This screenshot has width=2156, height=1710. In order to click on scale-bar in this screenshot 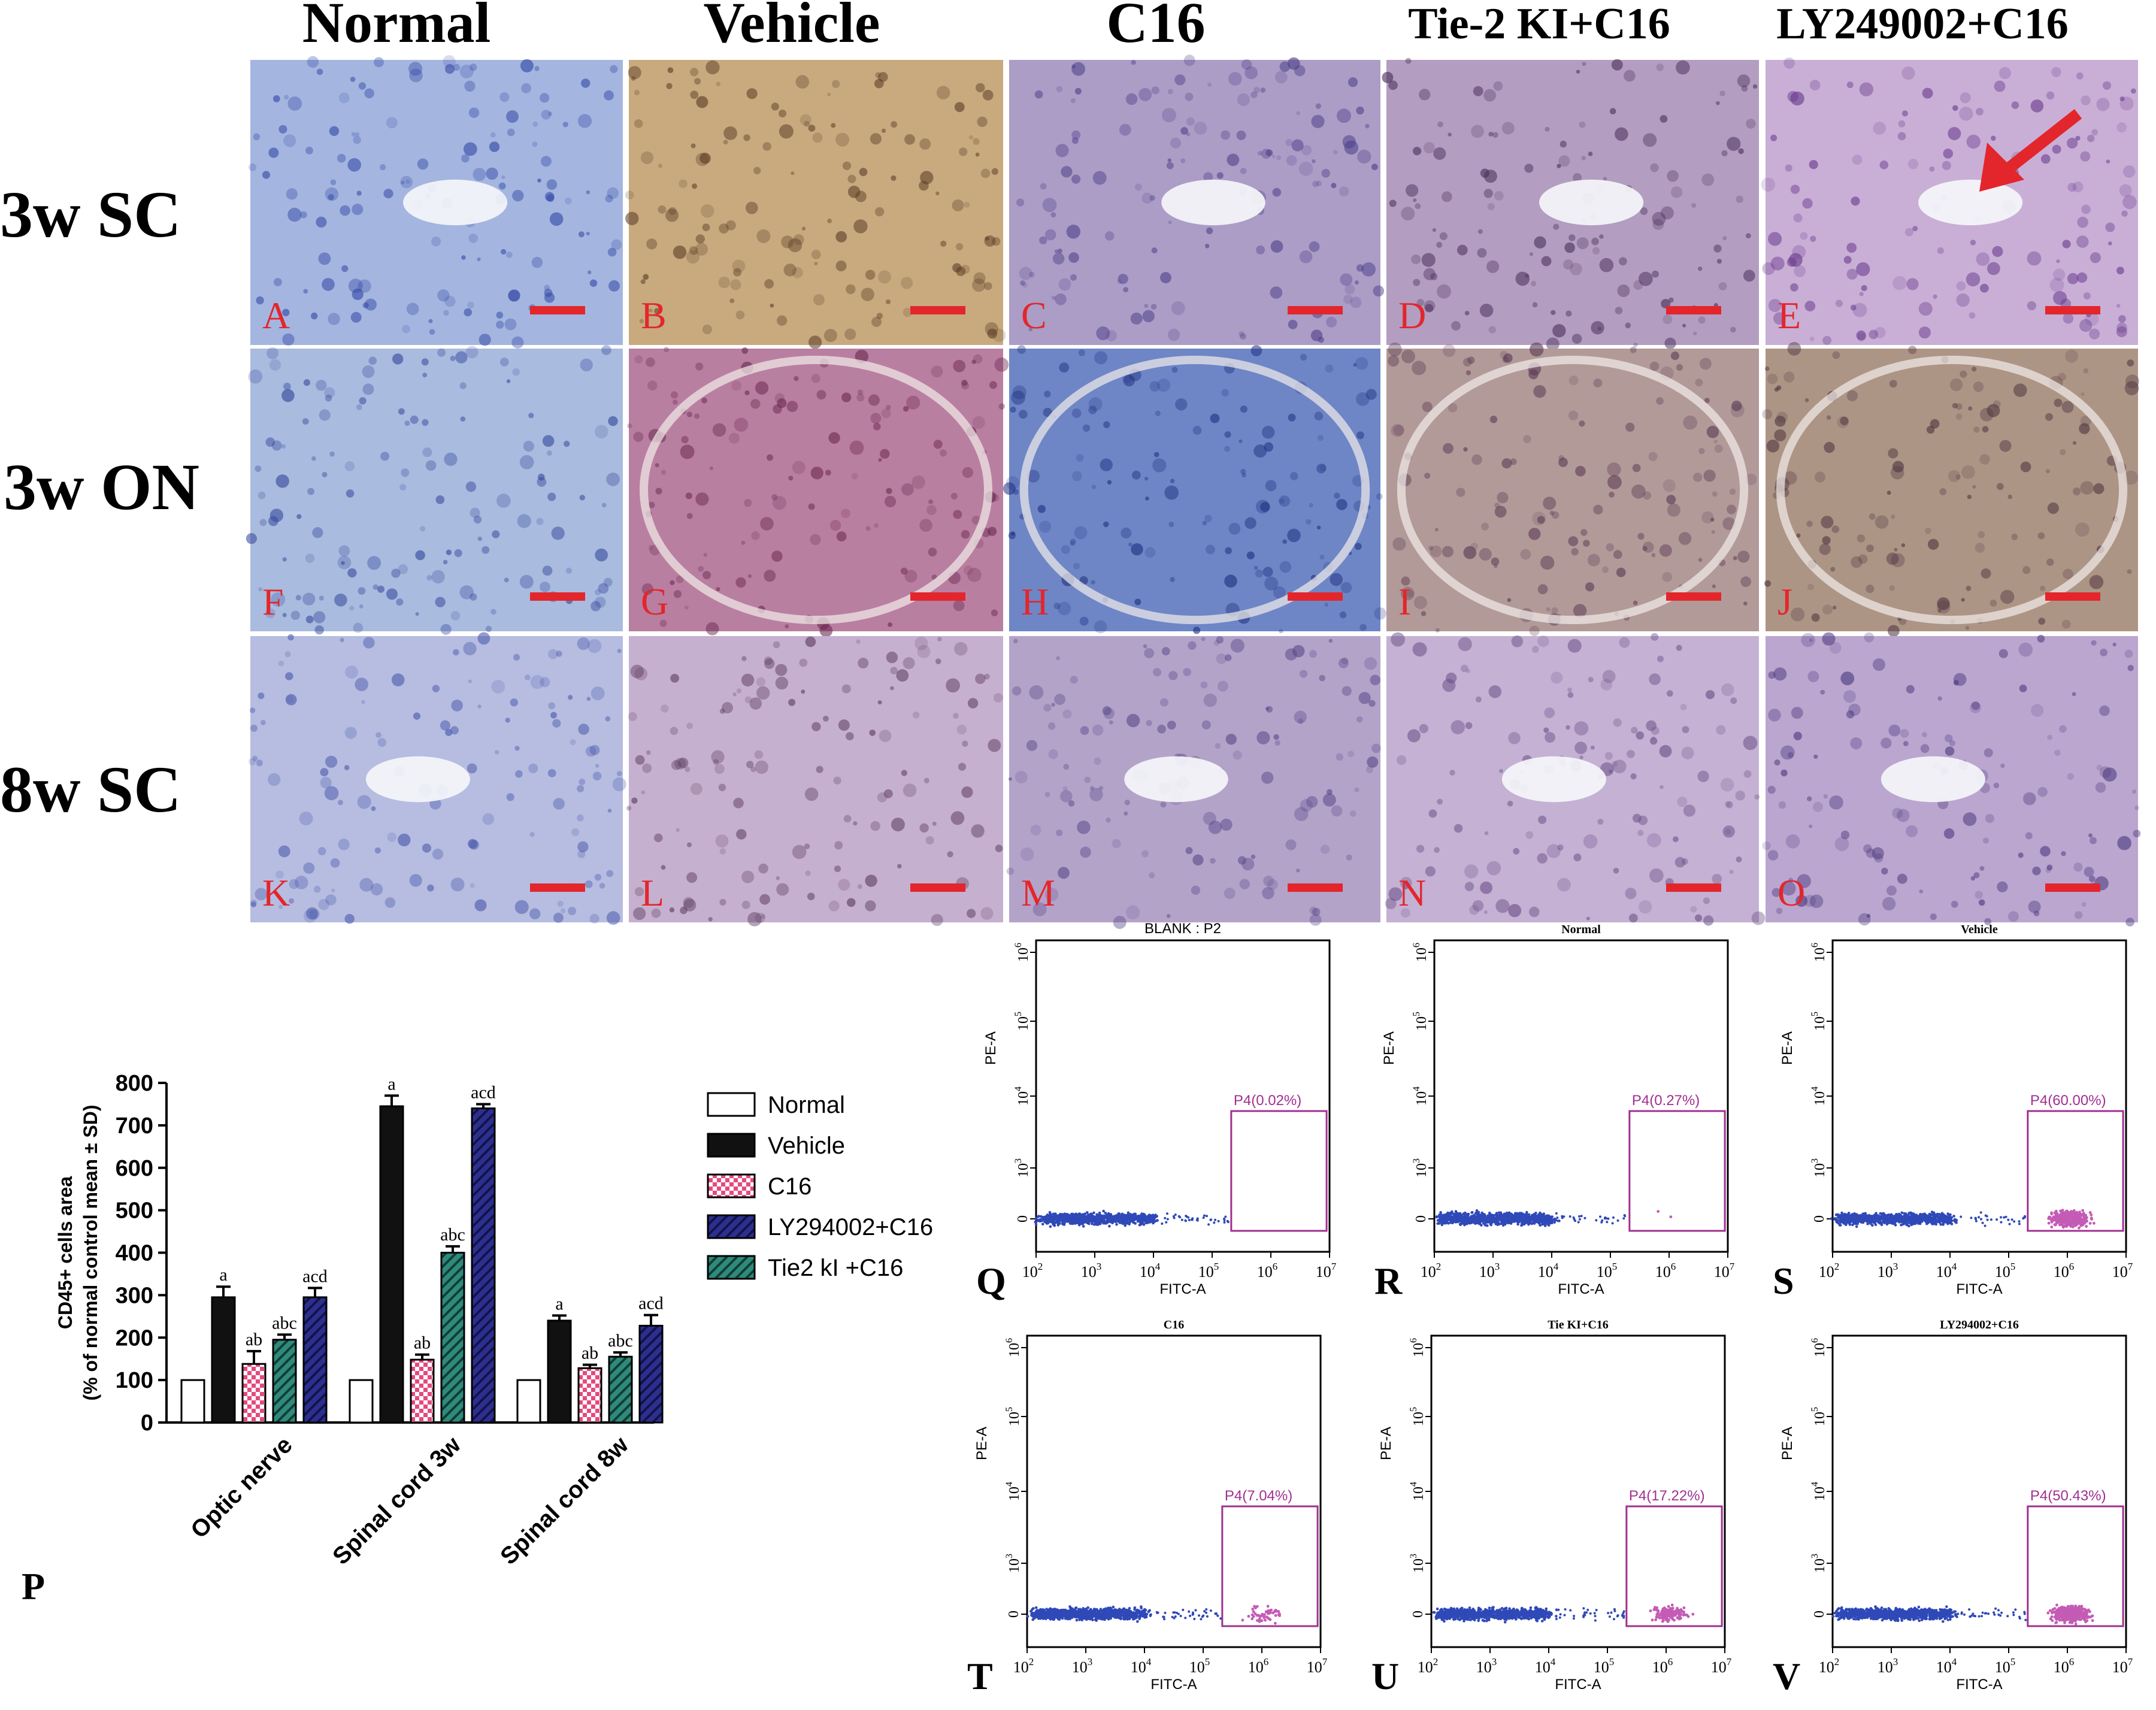, I will do `click(2072, 887)`.